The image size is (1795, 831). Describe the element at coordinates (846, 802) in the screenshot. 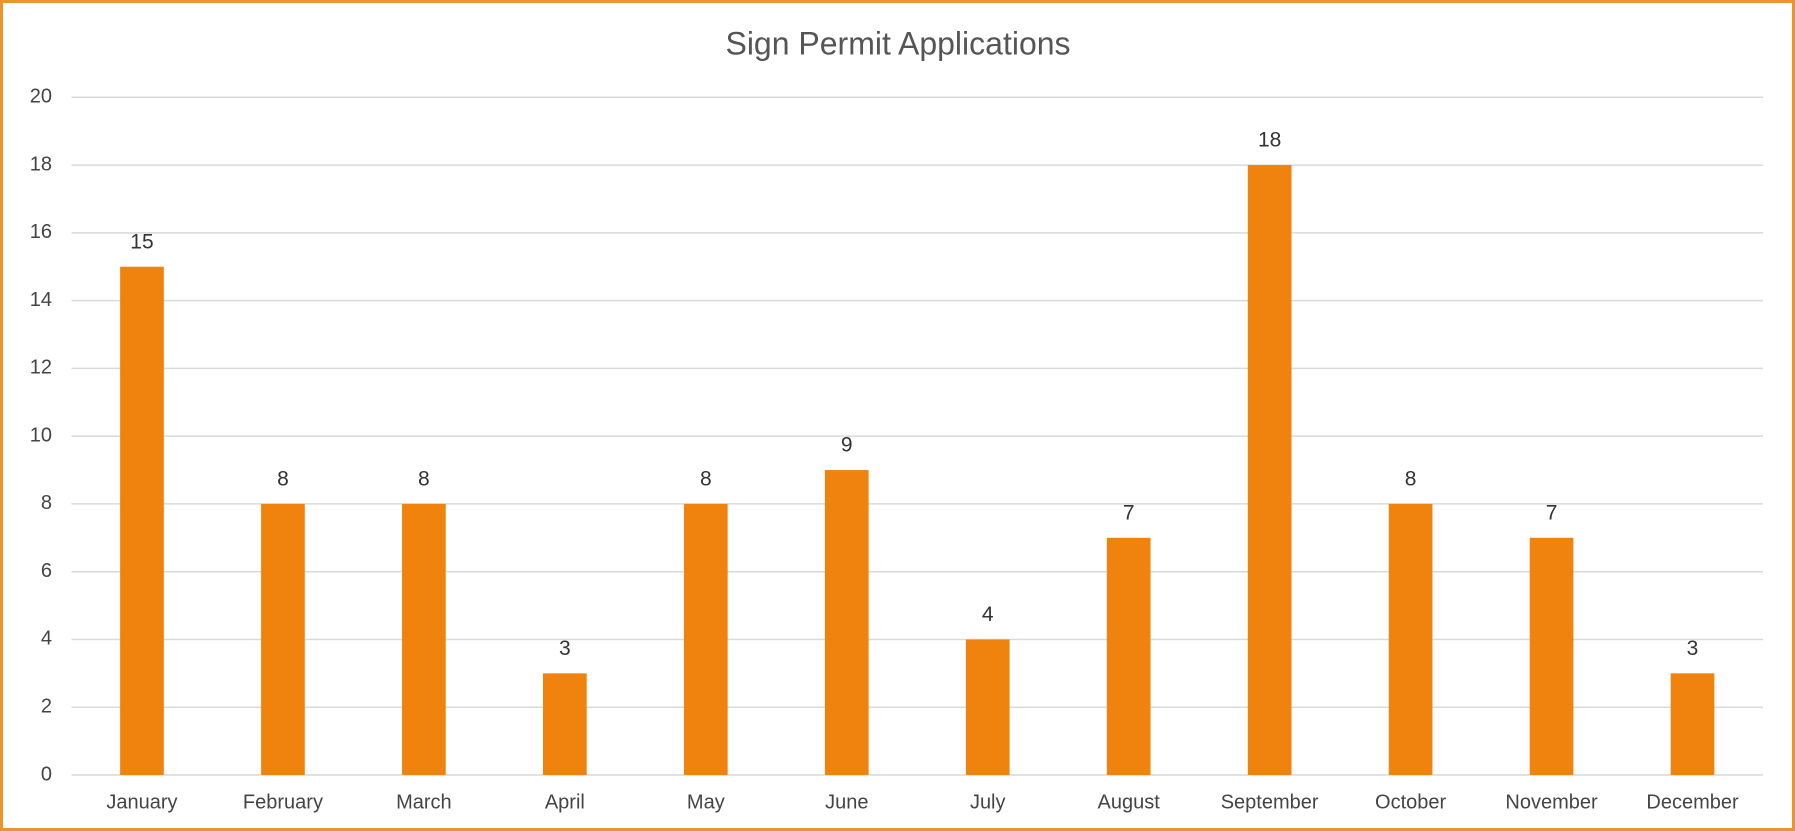

I see `x-tick-label: June` at that location.